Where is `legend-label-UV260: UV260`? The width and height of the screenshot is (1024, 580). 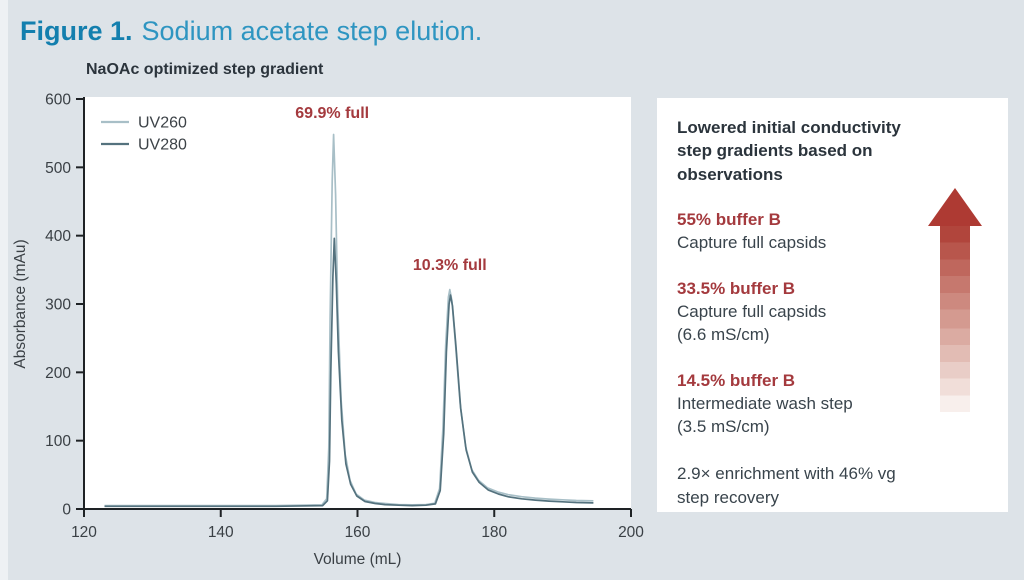 legend-label-UV260: UV260 is located at coordinates (162, 123).